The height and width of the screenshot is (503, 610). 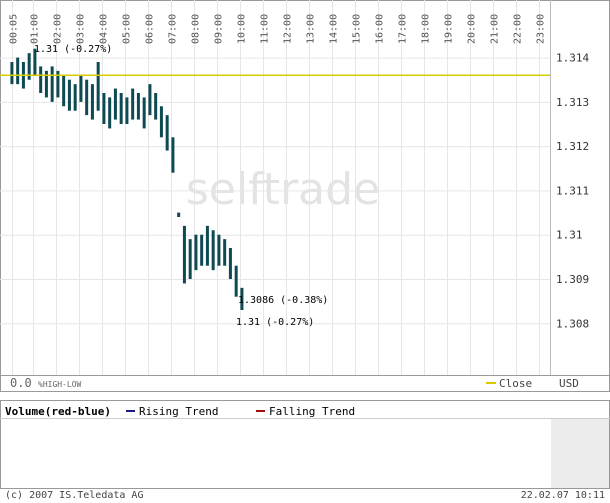 What do you see at coordinates (572, 102) in the screenshot?
I see `y-tick-label: 1.313` at bounding box center [572, 102].